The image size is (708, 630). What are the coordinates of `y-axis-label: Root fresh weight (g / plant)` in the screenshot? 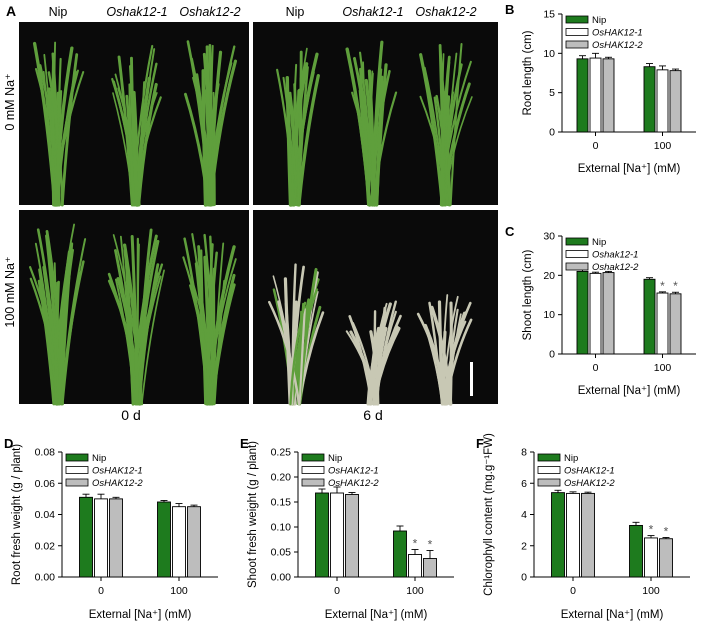 It's located at (17, 514).